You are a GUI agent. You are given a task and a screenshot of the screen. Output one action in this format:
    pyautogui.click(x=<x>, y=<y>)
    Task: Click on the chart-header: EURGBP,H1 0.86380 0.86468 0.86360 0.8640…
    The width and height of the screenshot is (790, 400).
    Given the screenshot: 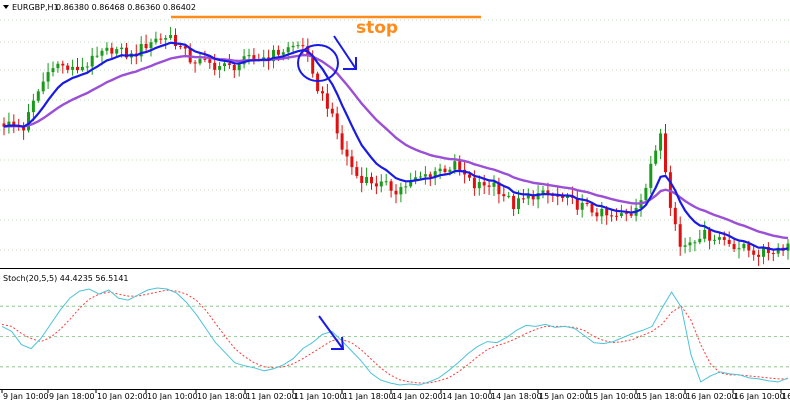 What is the action you would take?
    pyautogui.click(x=99, y=7)
    